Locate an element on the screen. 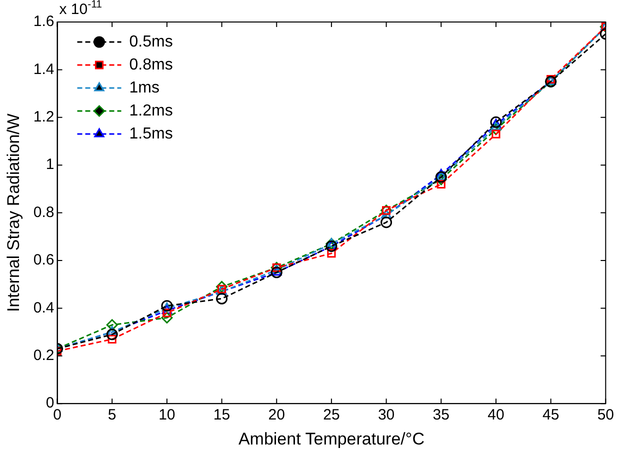 The width and height of the screenshot is (617, 450). y-tick-label: 1 is located at coordinates (50, 165).